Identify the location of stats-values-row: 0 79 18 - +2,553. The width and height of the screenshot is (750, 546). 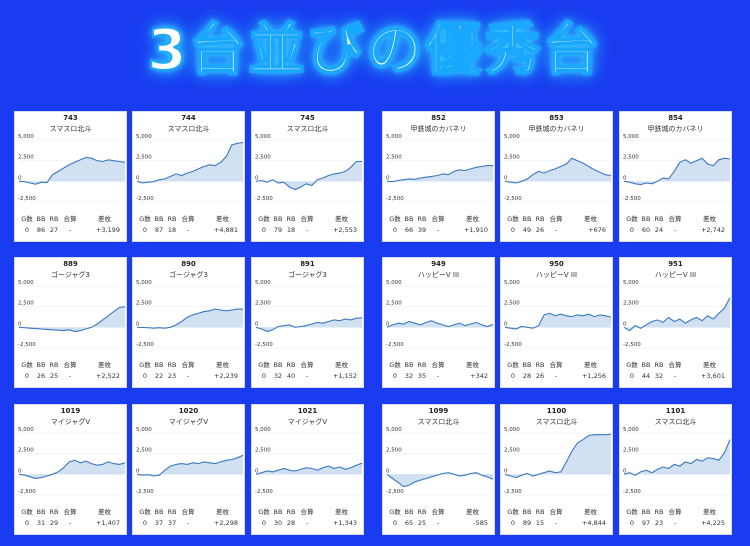
(308, 230).